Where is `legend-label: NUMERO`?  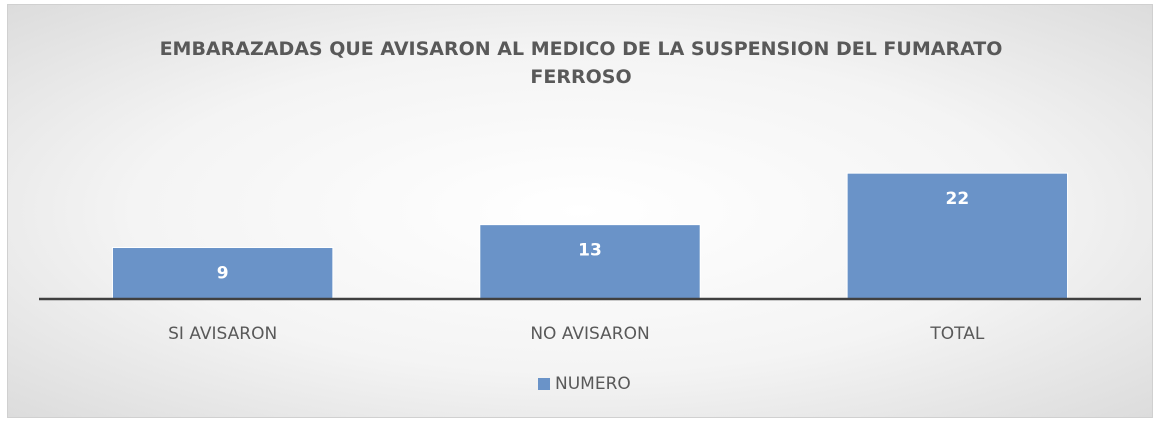 legend-label: NUMERO is located at coordinates (593, 384).